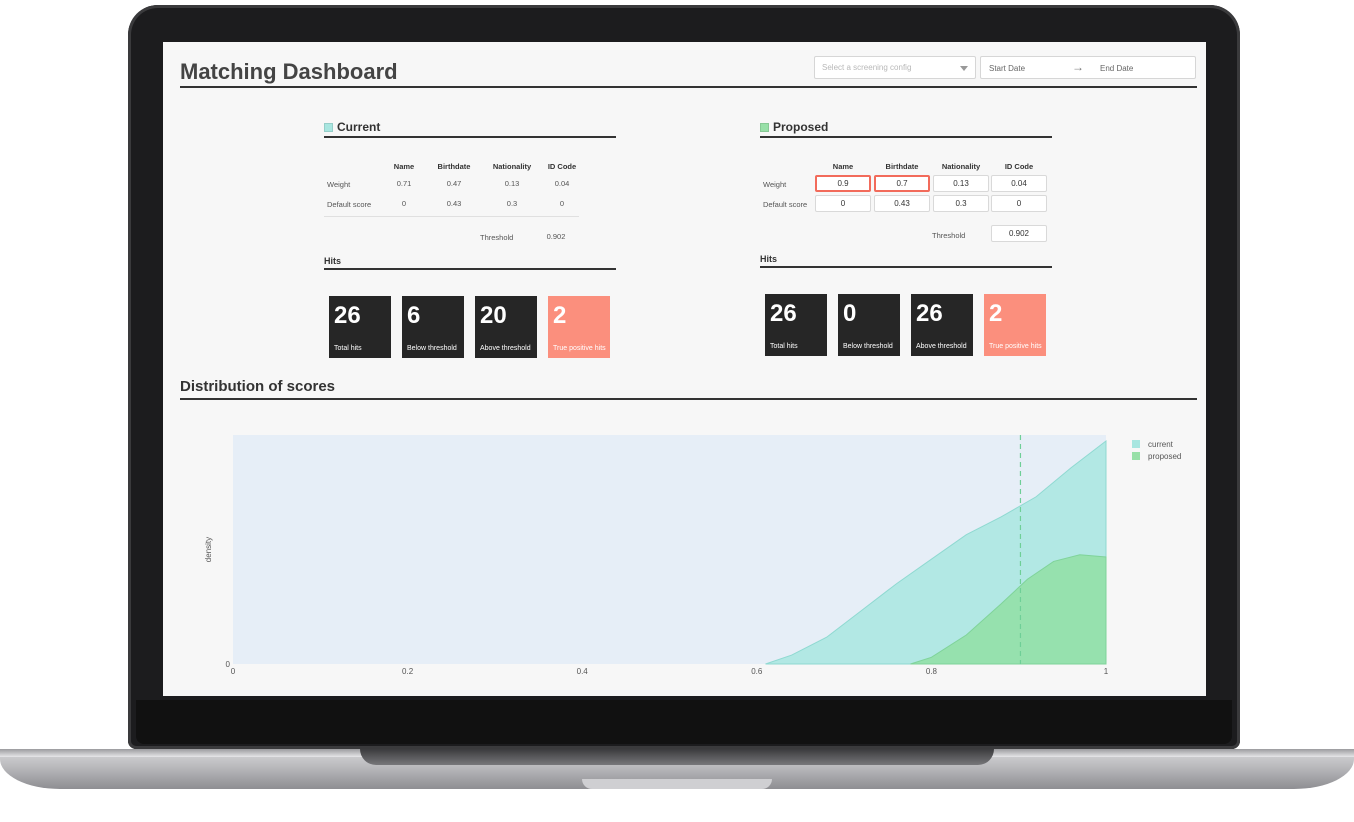 The width and height of the screenshot is (1354, 822). I want to click on above-threshold-value: 26, so click(929, 313).